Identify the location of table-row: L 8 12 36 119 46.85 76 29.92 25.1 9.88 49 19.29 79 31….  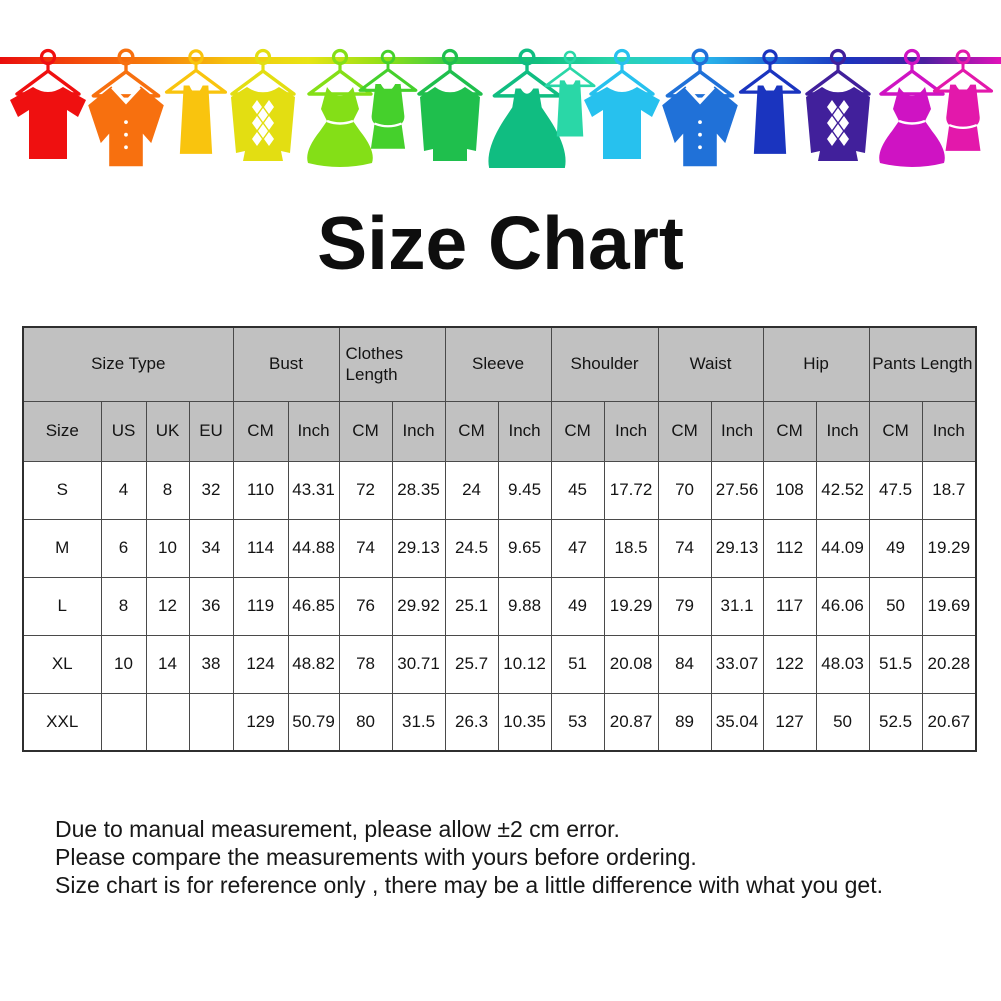
(499, 606).